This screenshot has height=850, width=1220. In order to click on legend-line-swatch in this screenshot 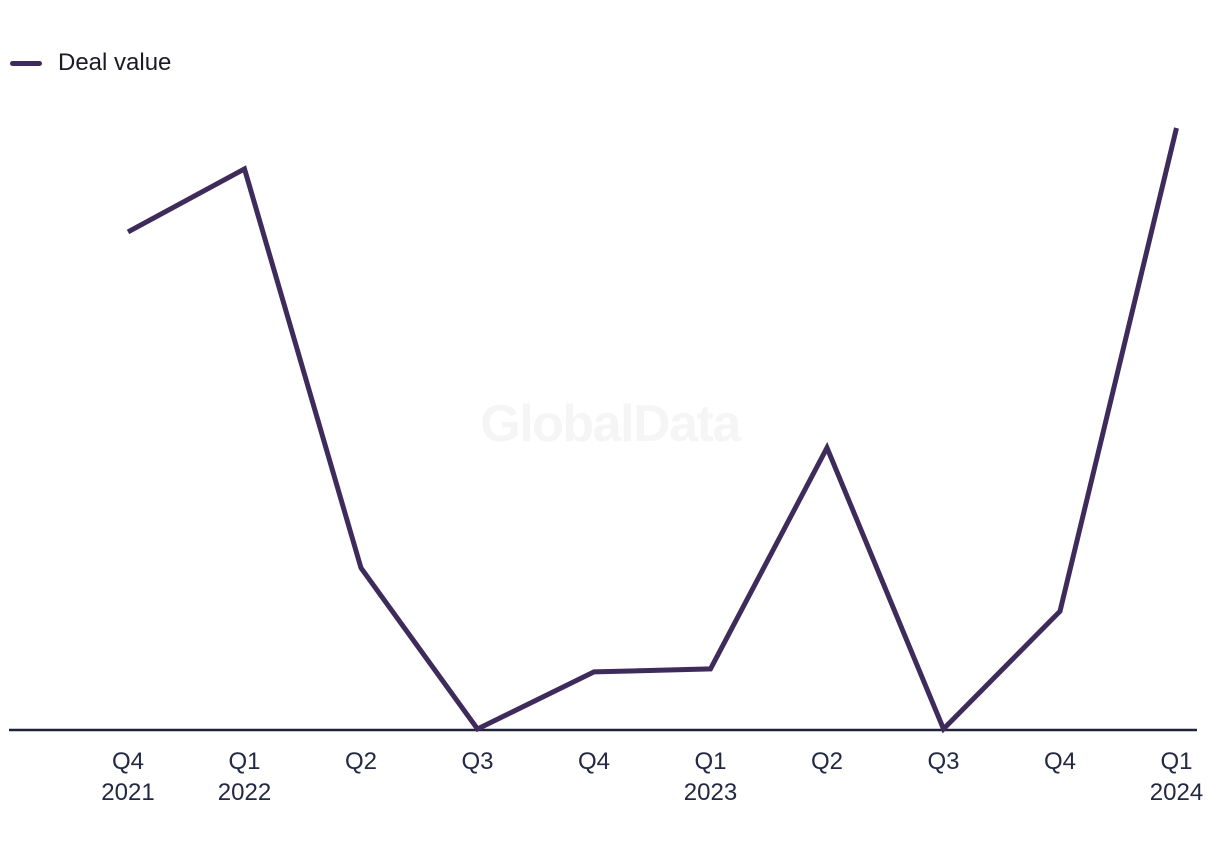, I will do `click(26, 63)`.